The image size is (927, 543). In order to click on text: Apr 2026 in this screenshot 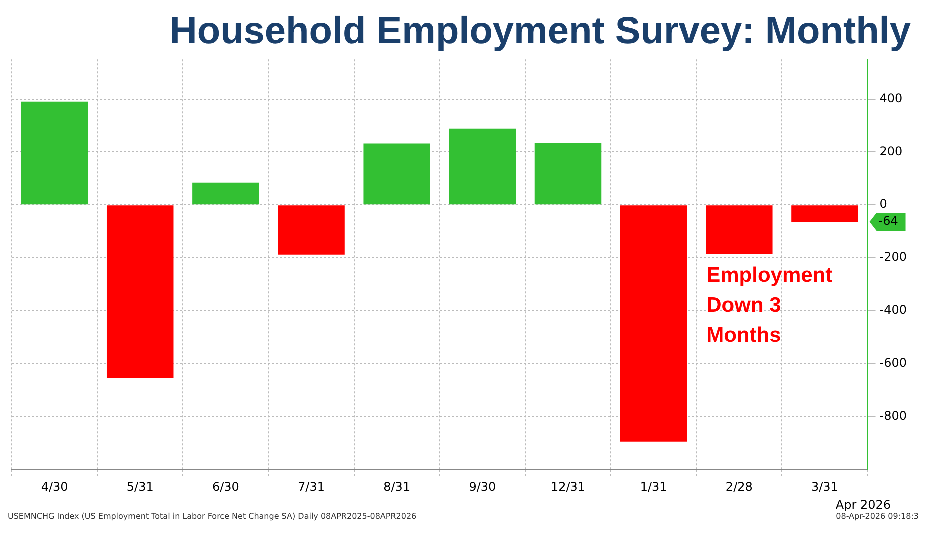, I will do `click(863, 505)`.